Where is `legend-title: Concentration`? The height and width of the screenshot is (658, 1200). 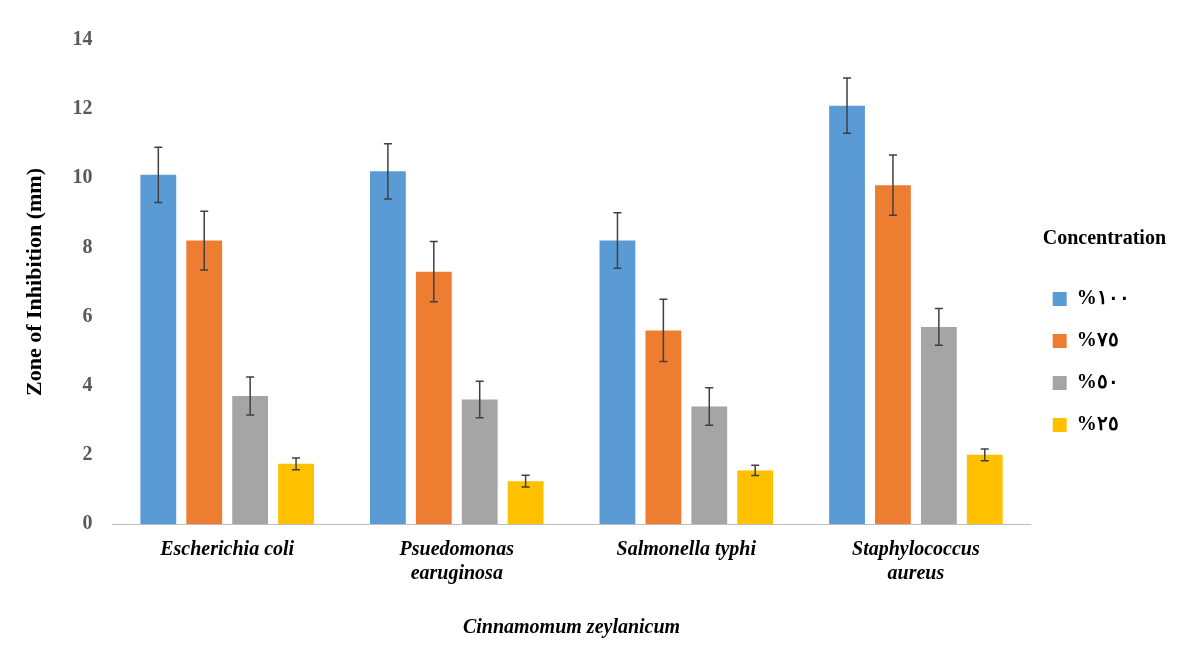
legend-title: Concentration is located at coordinates (1104, 237).